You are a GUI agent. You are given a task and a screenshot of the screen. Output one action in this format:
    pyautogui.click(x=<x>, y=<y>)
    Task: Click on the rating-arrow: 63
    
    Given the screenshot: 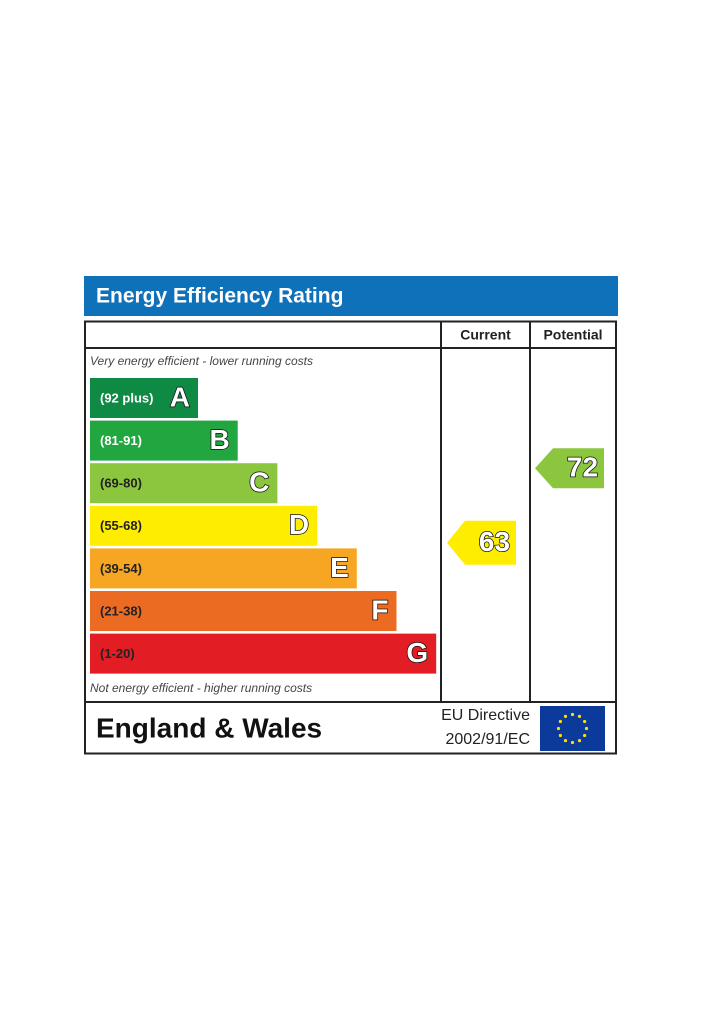 What is the action you would take?
    pyautogui.click(x=481, y=542)
    